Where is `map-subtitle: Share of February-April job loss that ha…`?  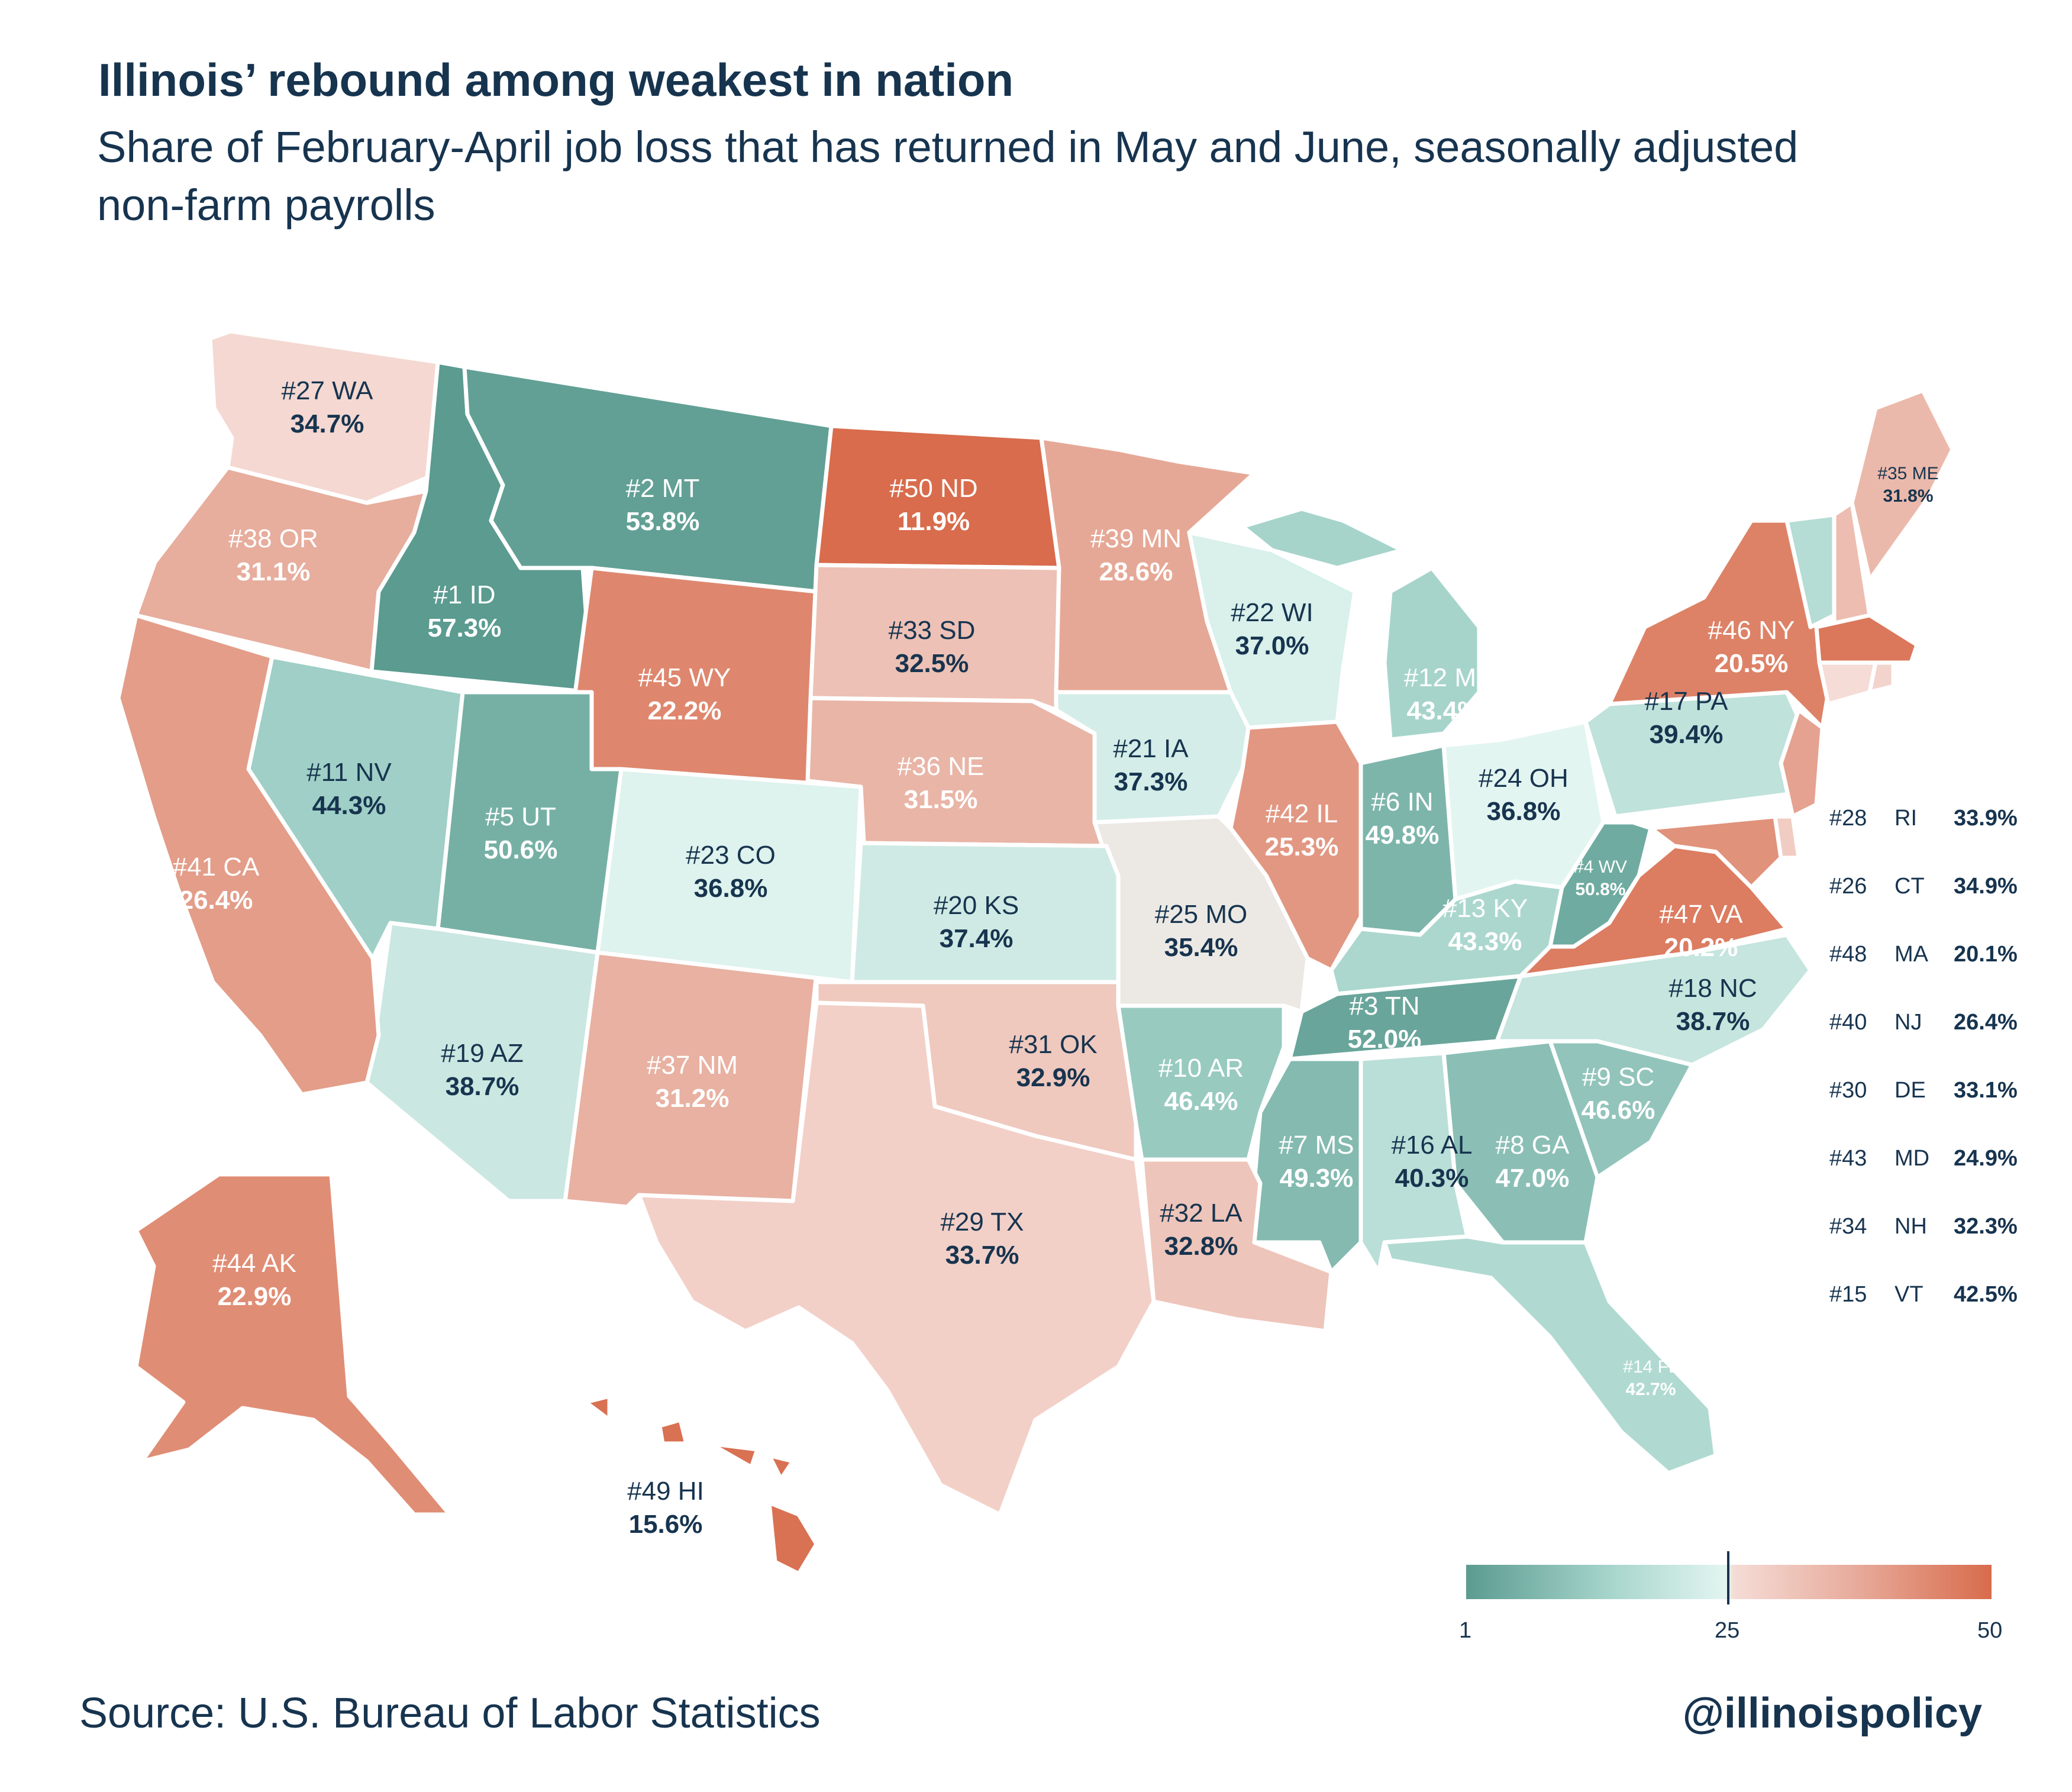 map-subtitle: Share of February-April job loss that ha… is located at coordinates (948, 176).